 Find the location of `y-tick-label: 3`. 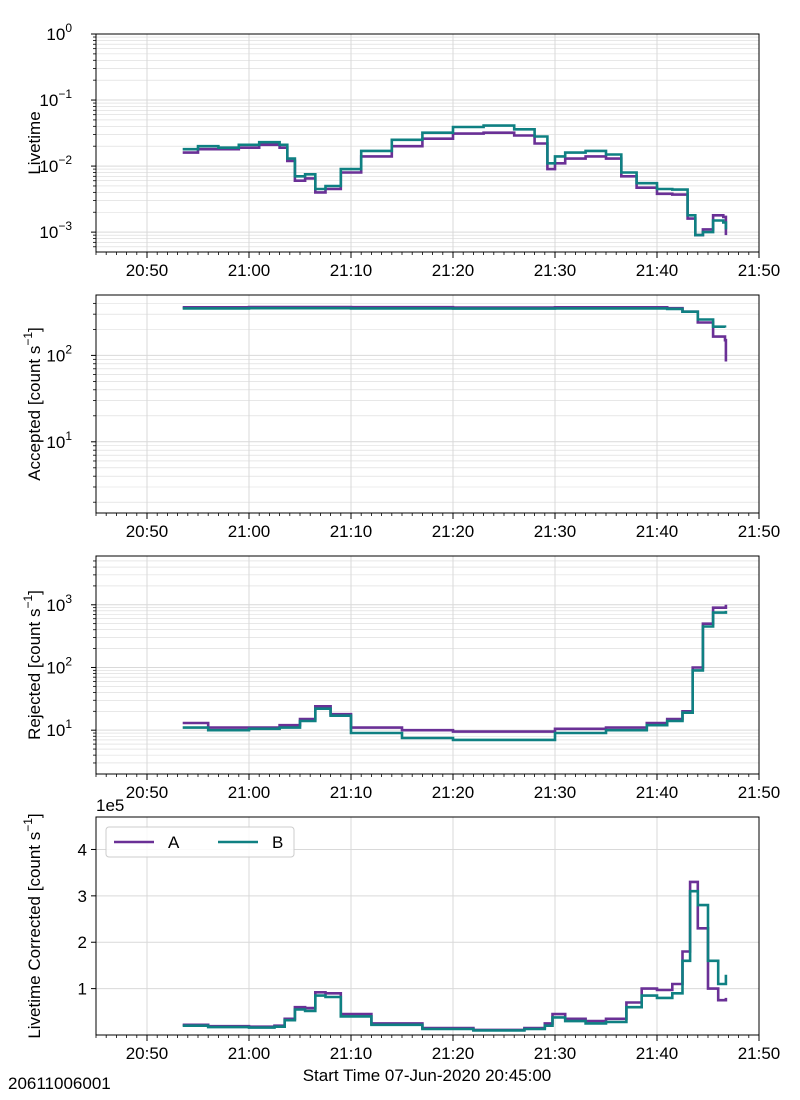

y-tick-label: 3 is located at coordinates (82, 896).